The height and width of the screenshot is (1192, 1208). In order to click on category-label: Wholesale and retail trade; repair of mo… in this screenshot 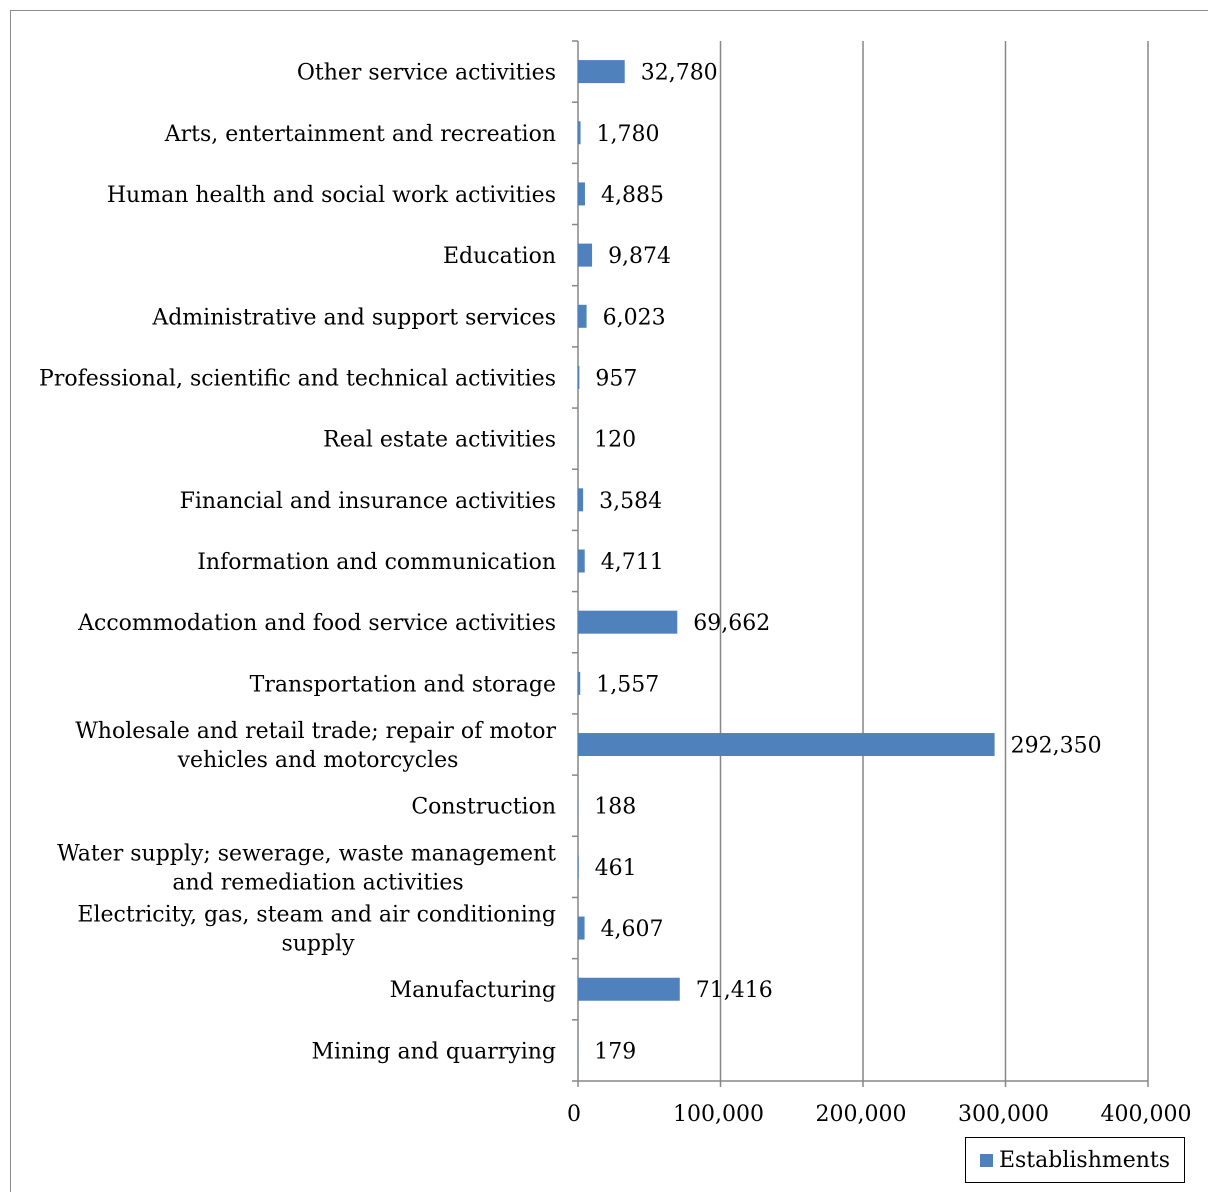, I will do `click(315, 731)`.